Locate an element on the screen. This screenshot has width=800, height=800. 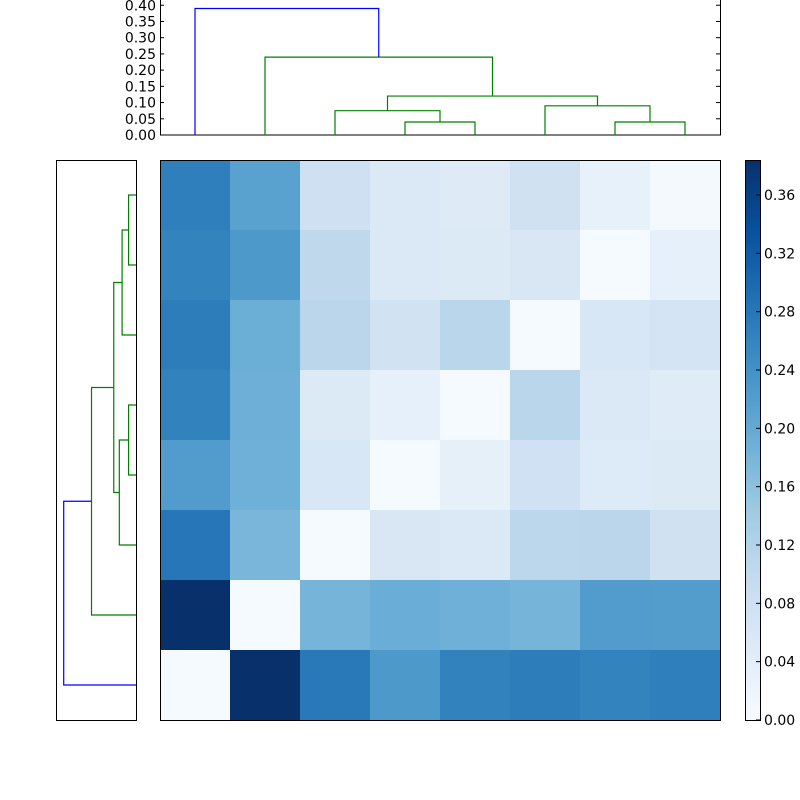
top-dendrogram-tick-label: 0.10 is located at coordinates (140, 104).